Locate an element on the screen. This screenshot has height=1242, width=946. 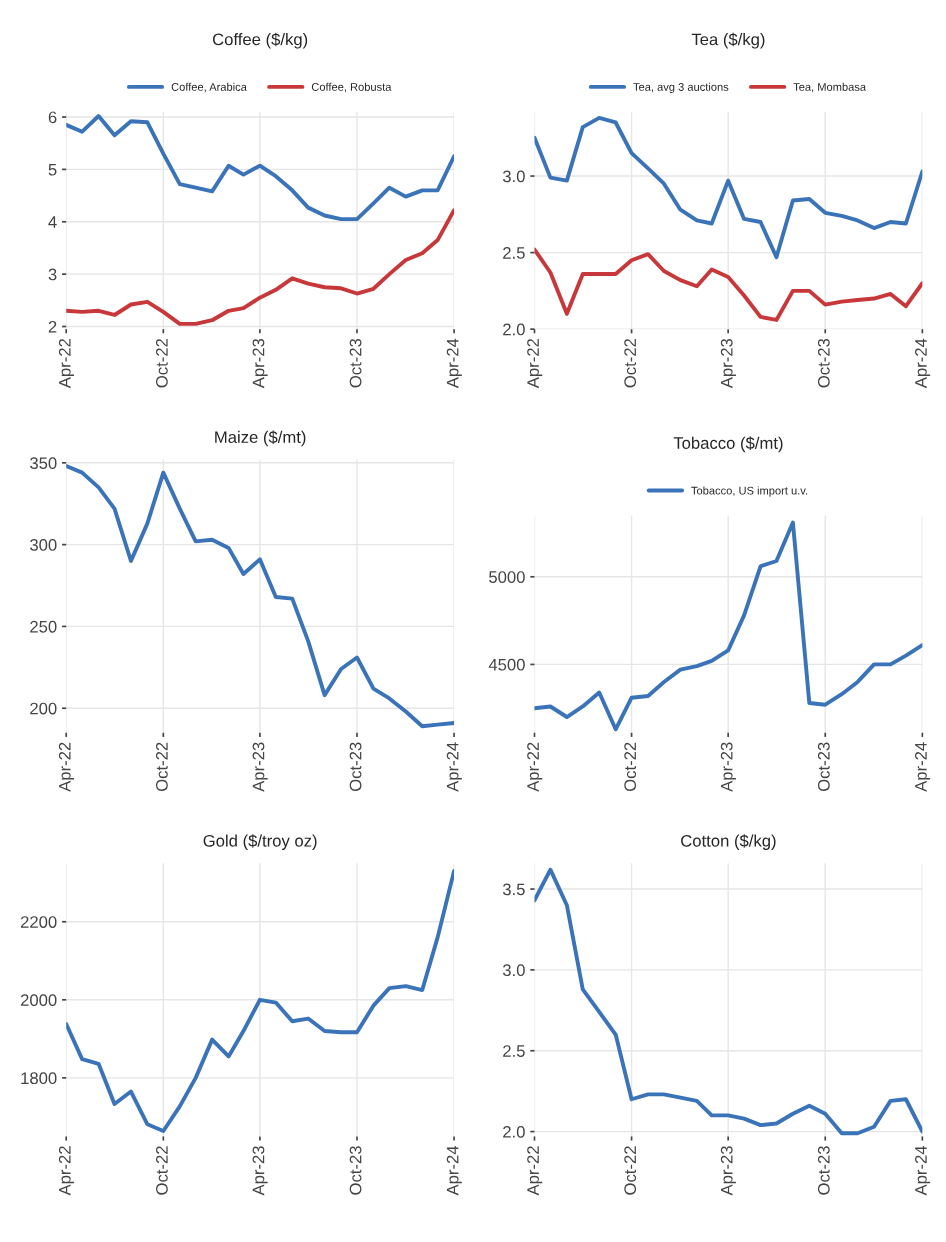
legend-label: Tea, avg 3 auctions is located at coordinates (681, 88).